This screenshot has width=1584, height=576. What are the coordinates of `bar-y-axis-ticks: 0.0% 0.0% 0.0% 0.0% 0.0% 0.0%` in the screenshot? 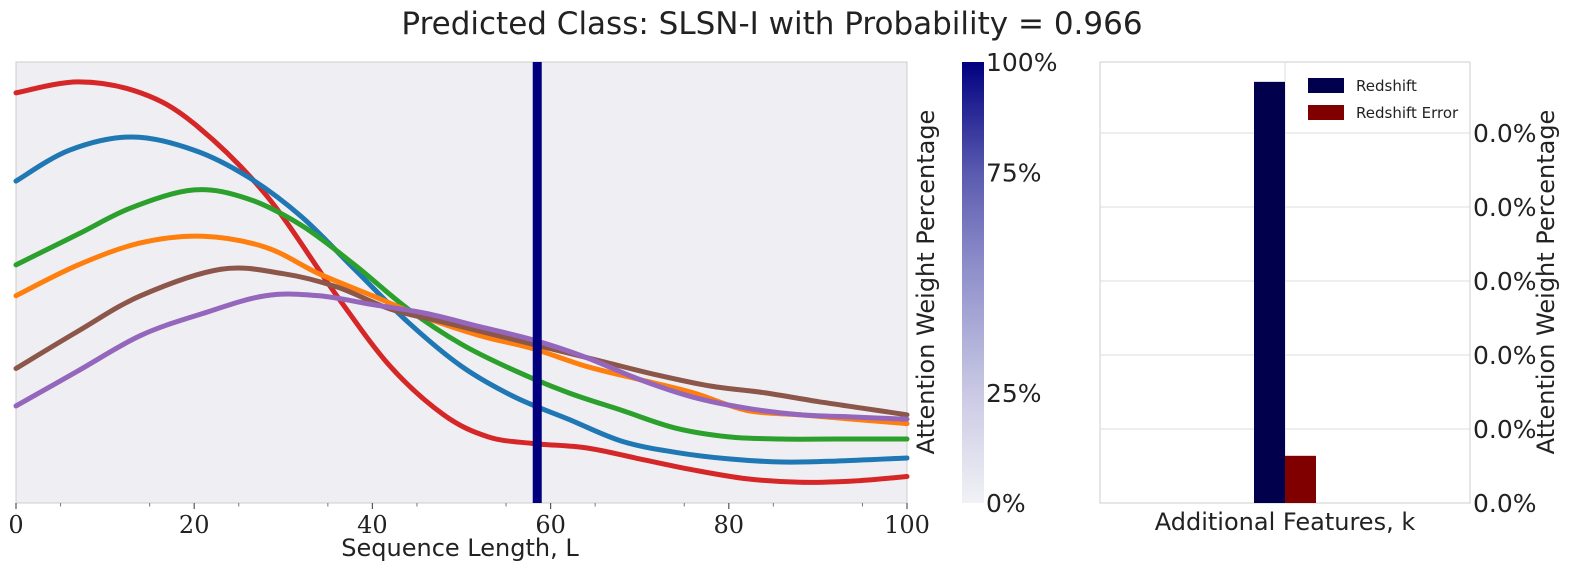 It's located at (1505, 318).